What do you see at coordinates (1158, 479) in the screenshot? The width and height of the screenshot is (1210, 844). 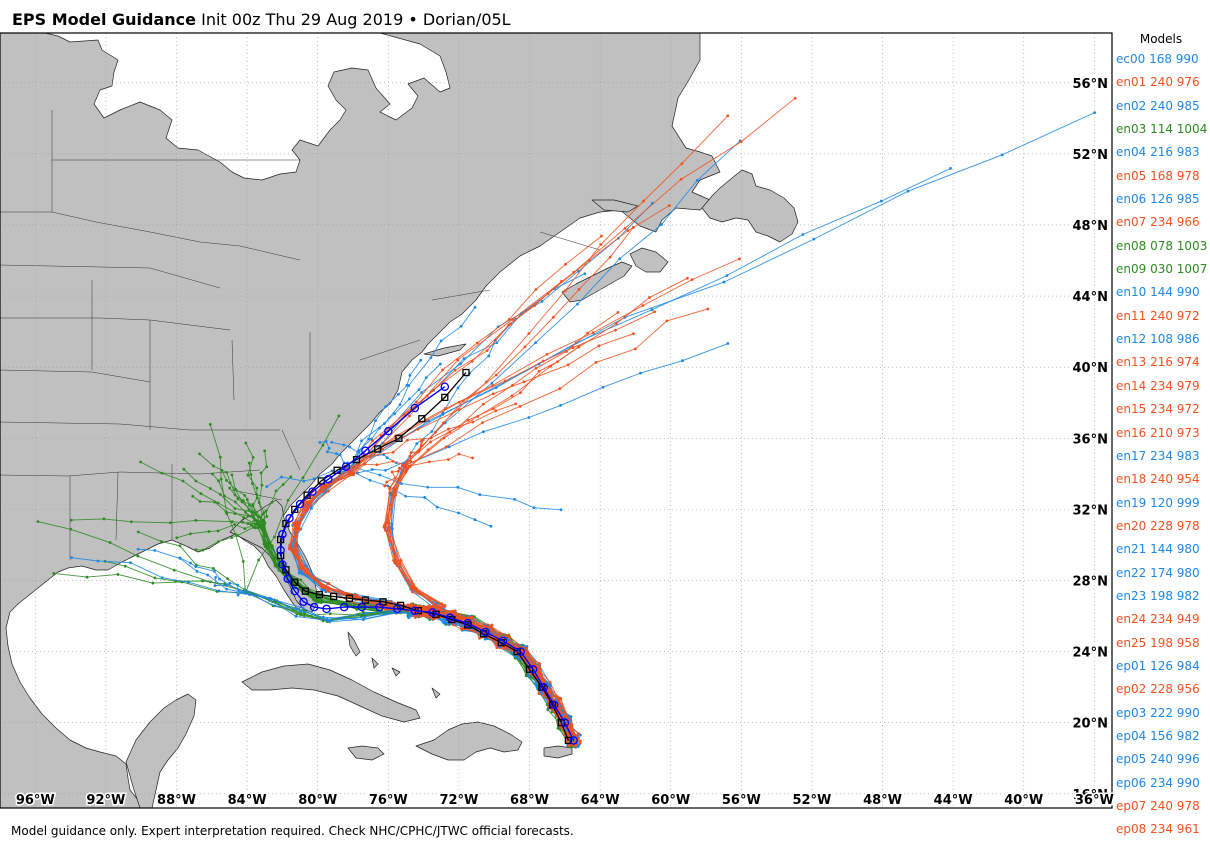 I see `legend-item: en18 240 954` at bounding box center [1158, 479].